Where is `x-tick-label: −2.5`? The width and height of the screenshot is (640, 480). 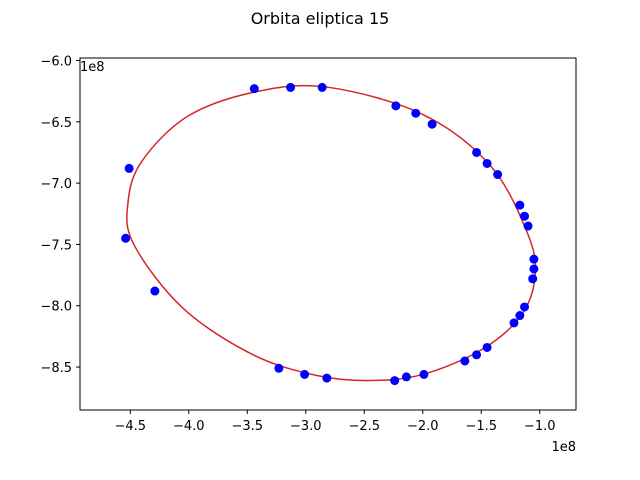 x-tick-label: −2.5 is located at coordinates (364, 426).